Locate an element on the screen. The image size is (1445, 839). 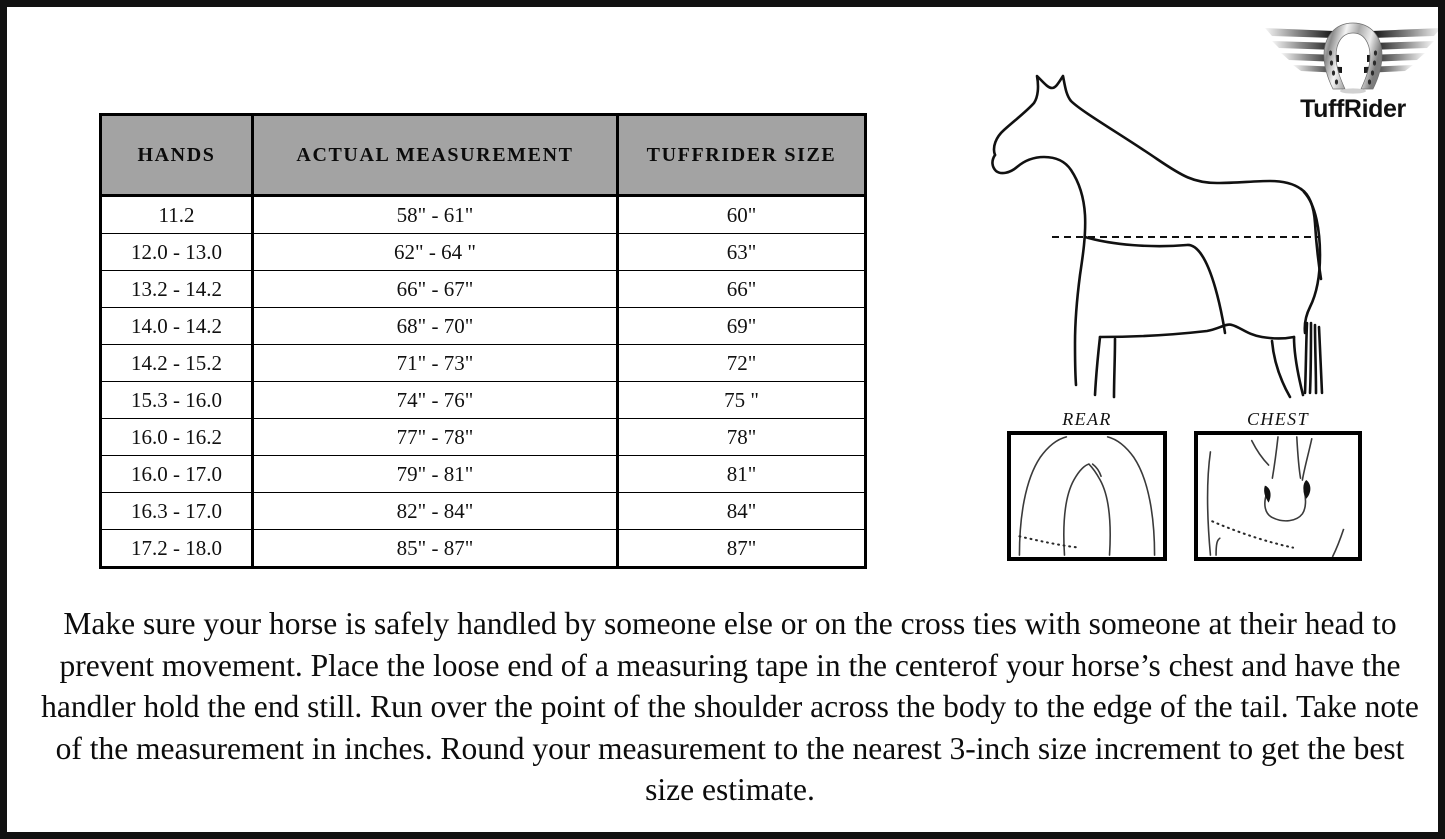
cell-hands: 14.0 - 14.2 is located at coordinates (176, 326).